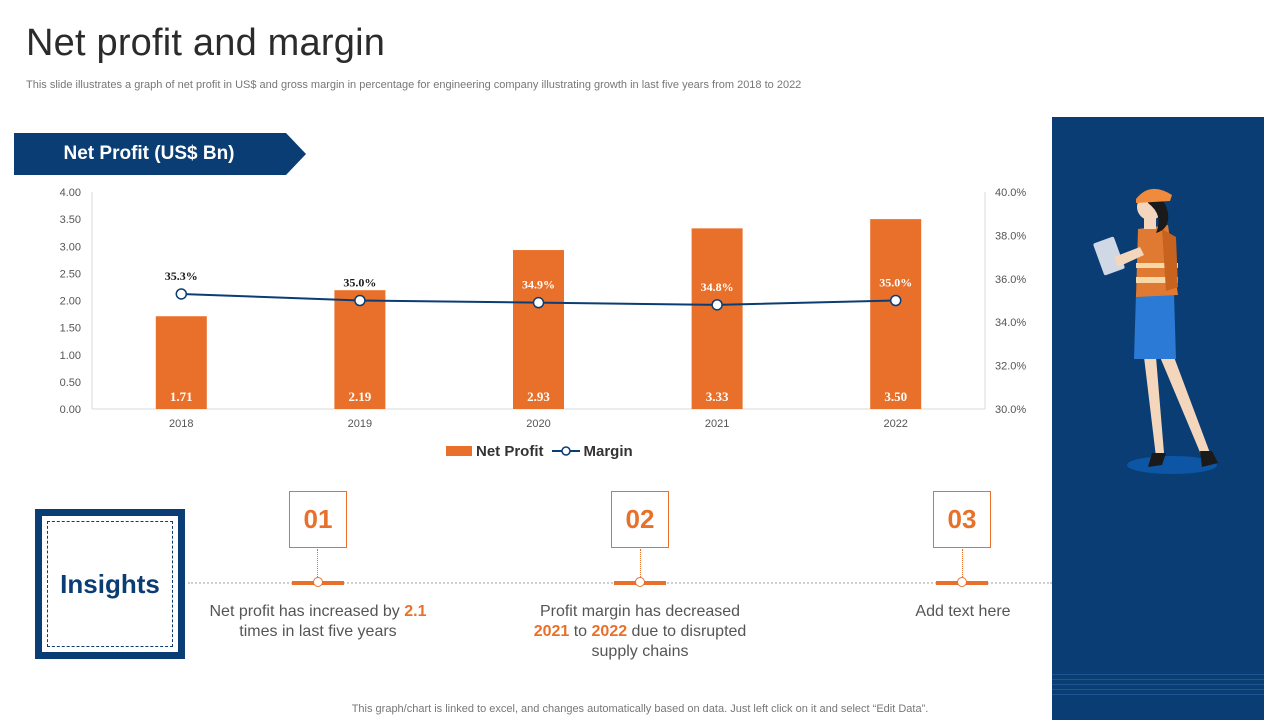 The width and height of the screenshot is (1280, 725). Describe the element at coordinates (895, 424) in the screenshot. I see `x-tick-label: 2022` at that location.